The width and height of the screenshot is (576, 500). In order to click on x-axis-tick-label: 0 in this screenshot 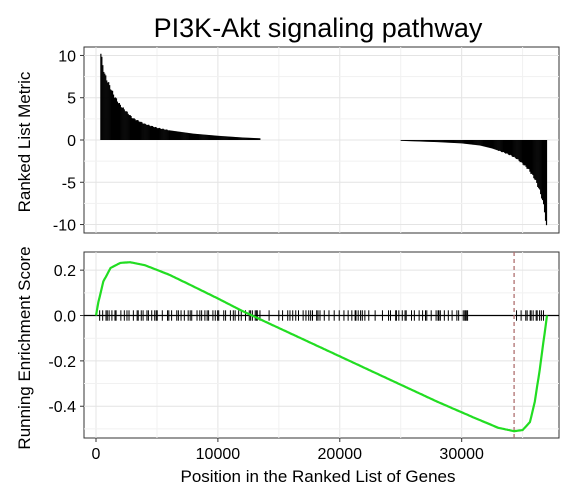, I will do `click(96, 454)`.